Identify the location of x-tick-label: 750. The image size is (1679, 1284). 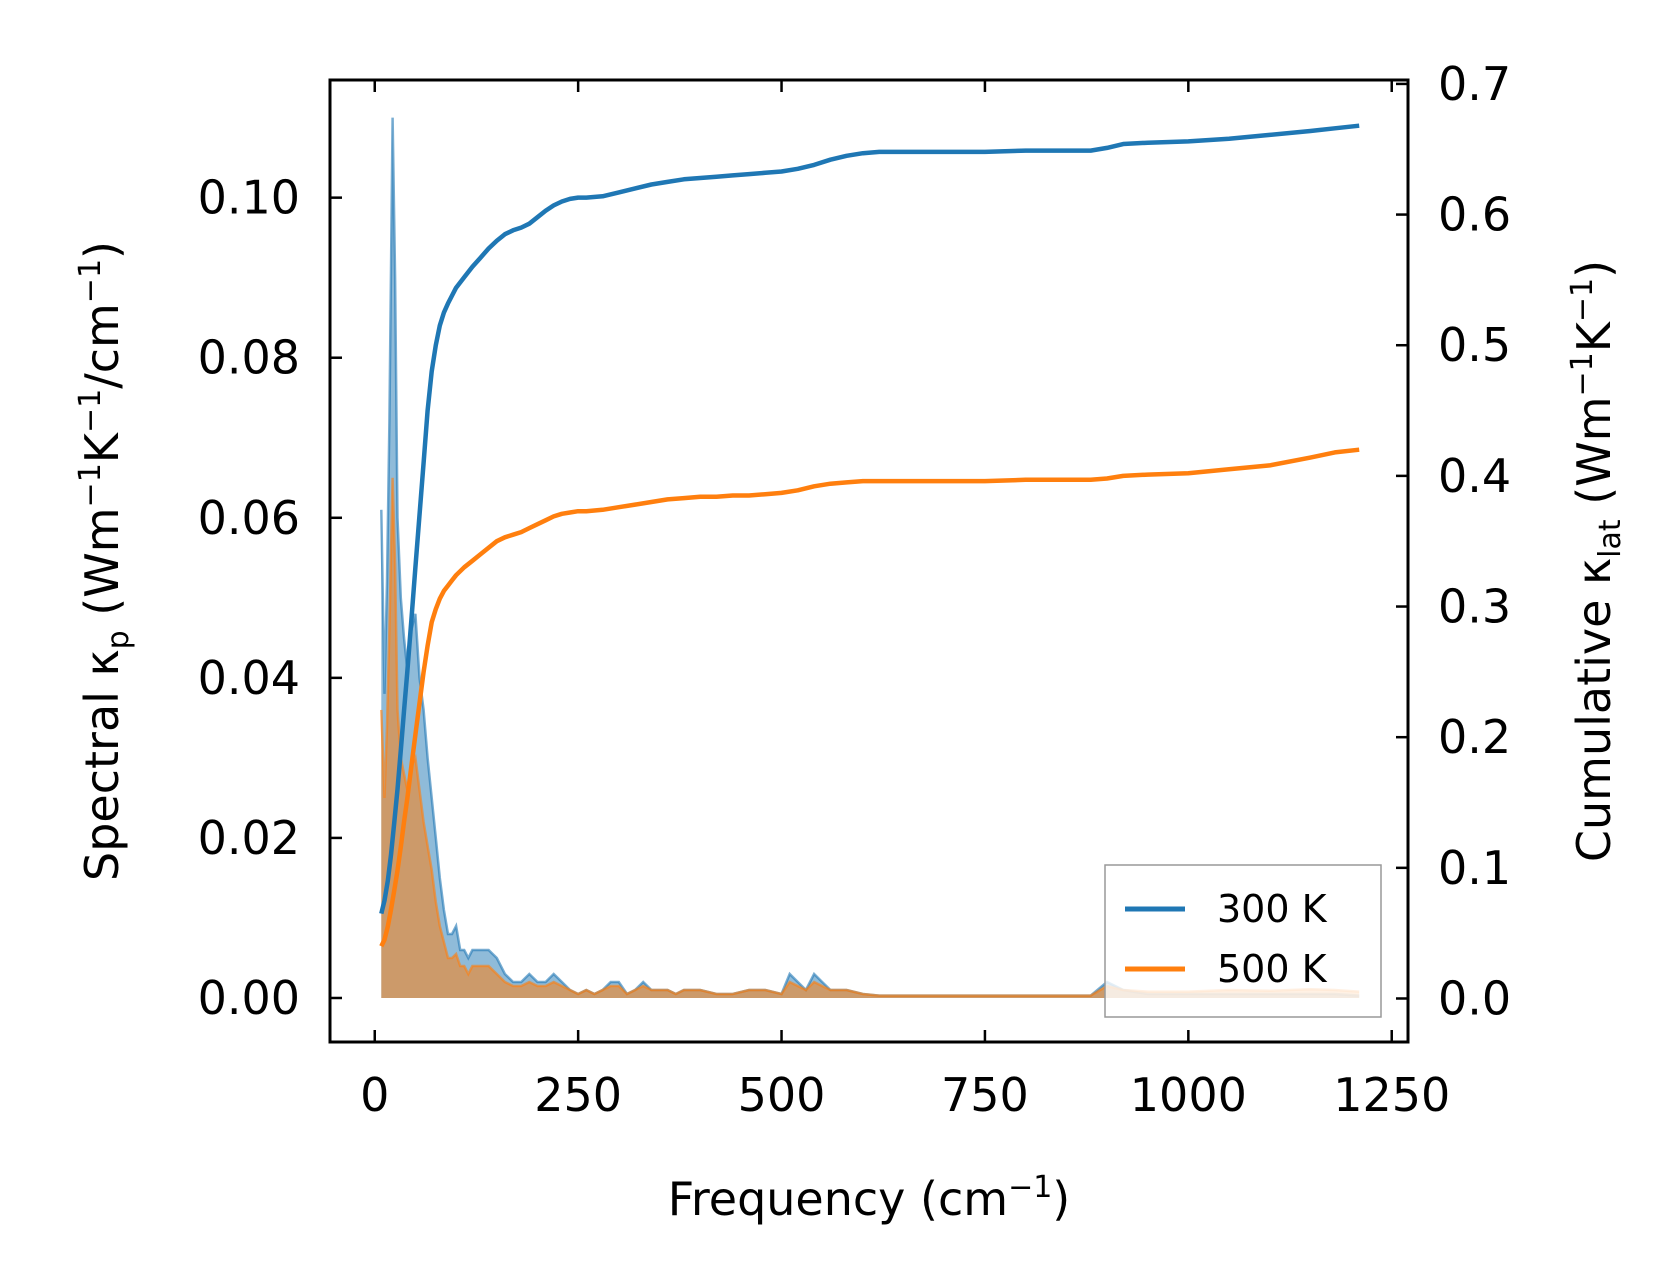
(985, 1095).